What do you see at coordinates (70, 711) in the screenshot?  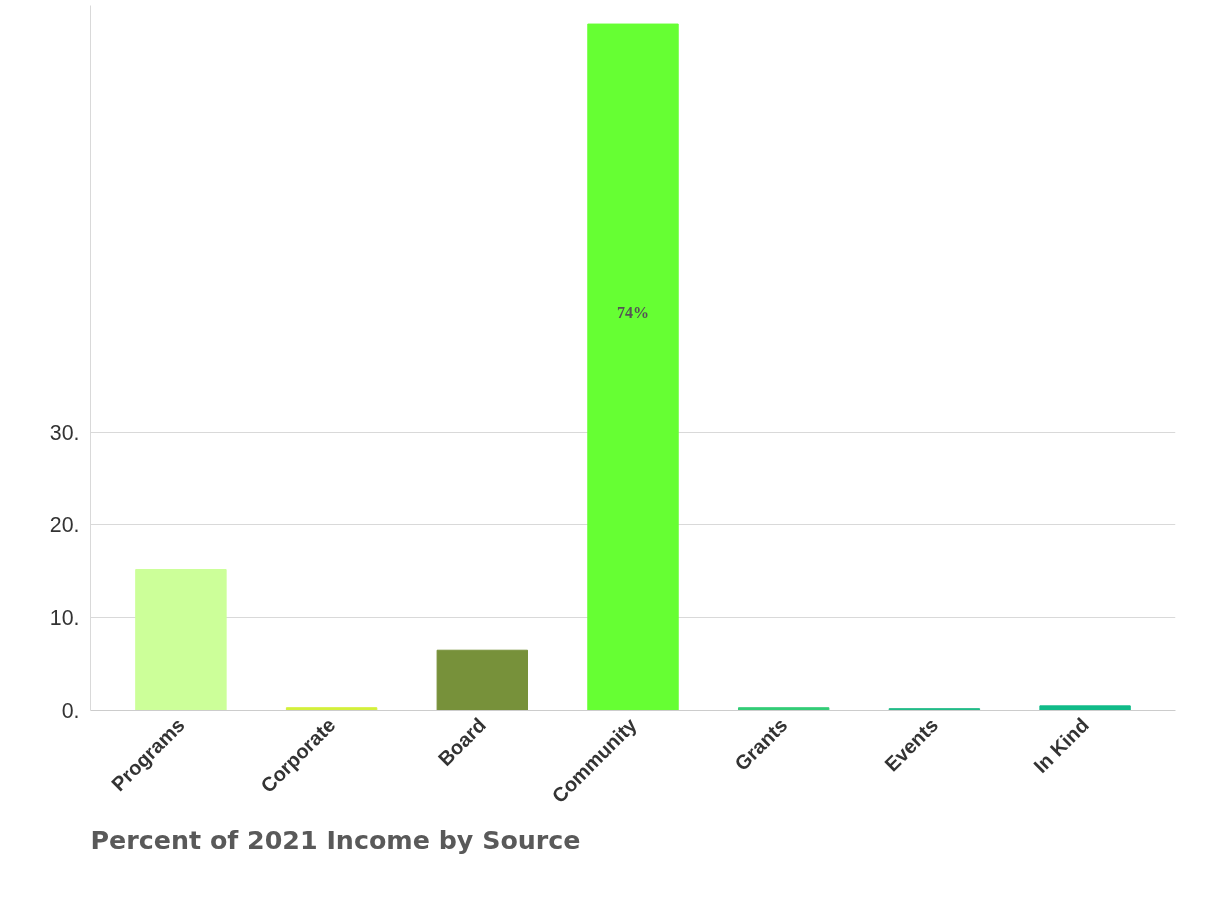 I see `y-tick-label: 0.` at bounding box center [70, 711].